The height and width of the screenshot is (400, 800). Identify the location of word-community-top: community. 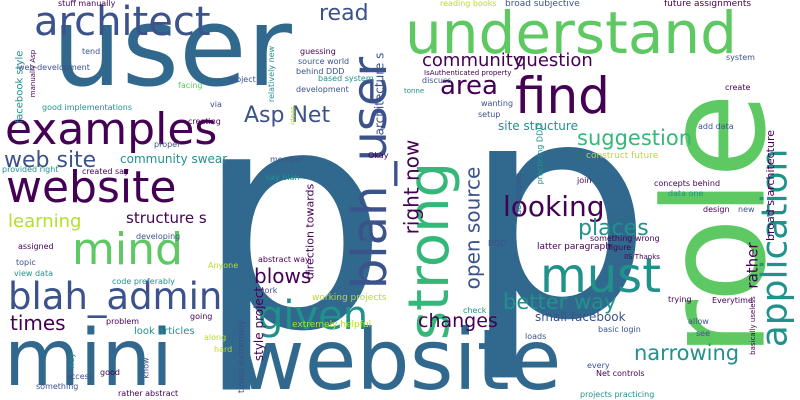
(473, 60).